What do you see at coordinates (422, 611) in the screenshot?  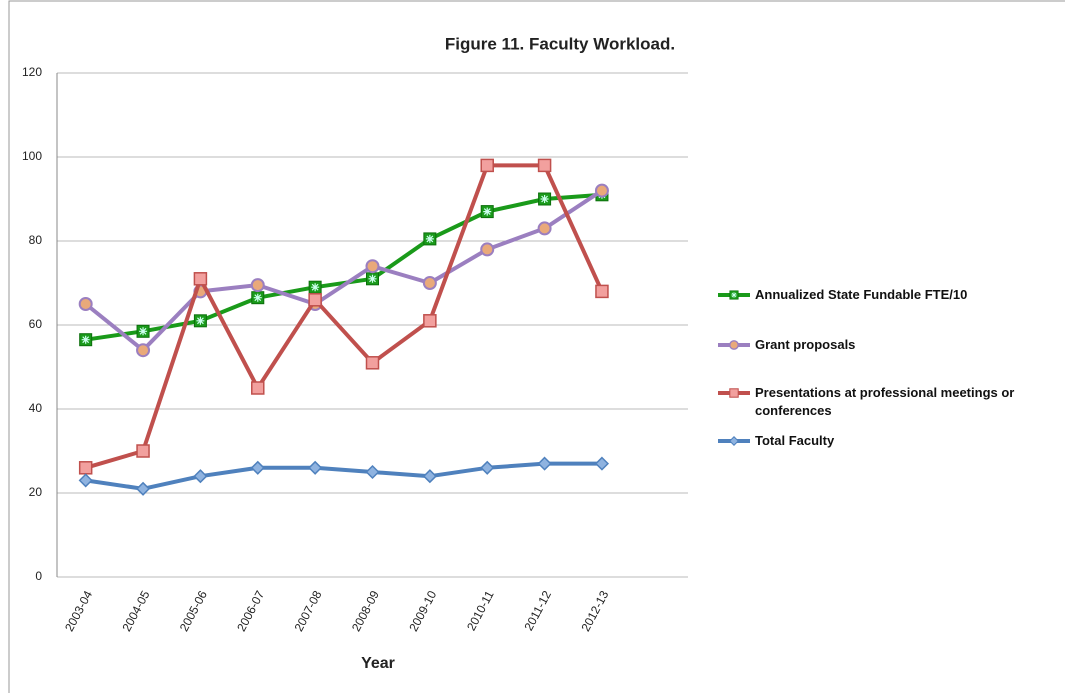 I see `x-tick-label: 2009-10` at bounding box center [422, 611].